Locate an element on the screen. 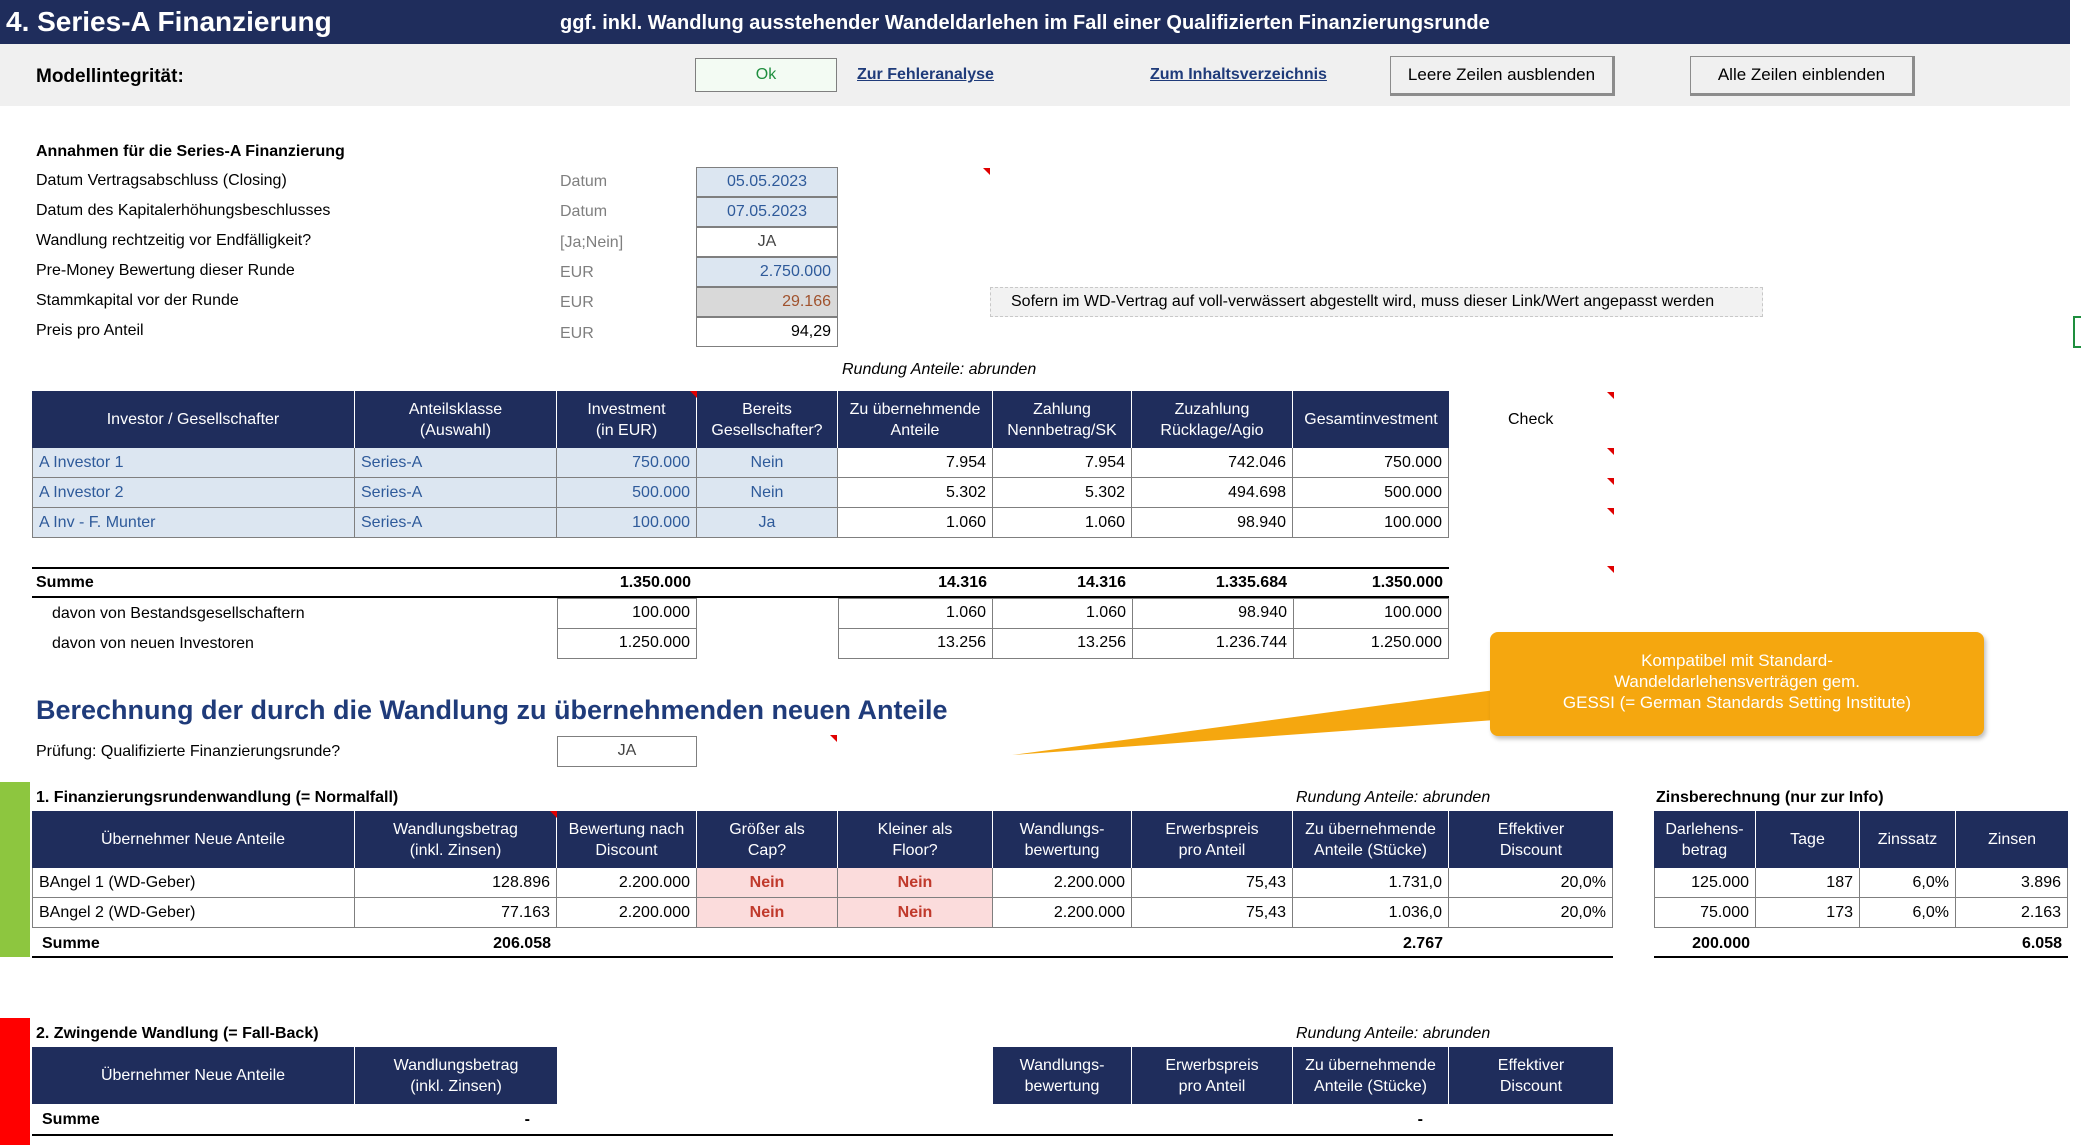 The image size is (2081, 1145). existing-cell: Ja is located at coordinates (767, 523).